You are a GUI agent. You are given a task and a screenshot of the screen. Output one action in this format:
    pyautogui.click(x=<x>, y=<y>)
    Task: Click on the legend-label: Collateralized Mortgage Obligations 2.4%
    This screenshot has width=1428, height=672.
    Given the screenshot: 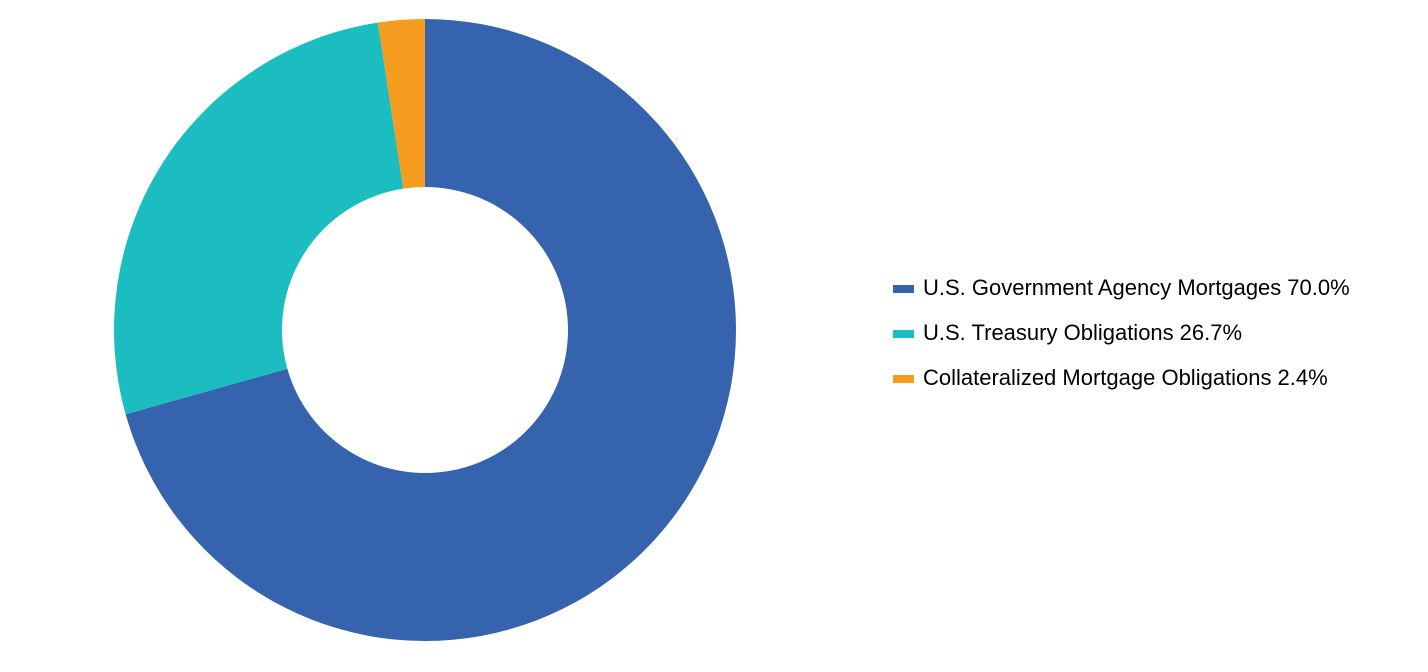 What is the action you would take?
    pyautogui.click(x=1125, y=377)
    